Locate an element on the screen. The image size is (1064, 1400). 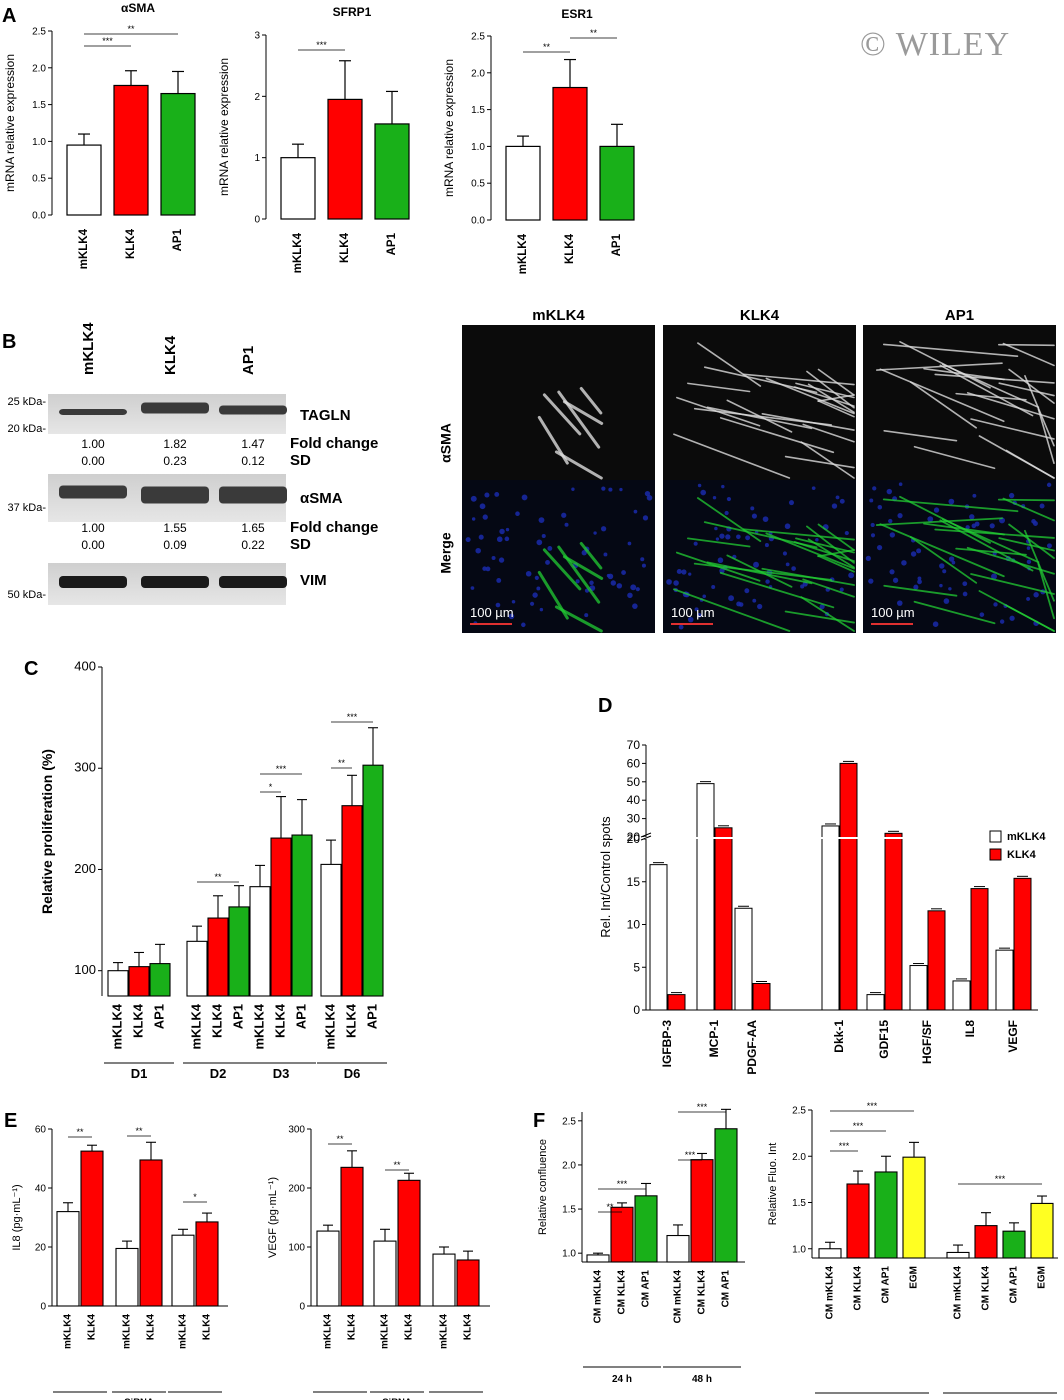
y-axis-label: Relative Fluo. Int is located at coordinates (773, 1184).